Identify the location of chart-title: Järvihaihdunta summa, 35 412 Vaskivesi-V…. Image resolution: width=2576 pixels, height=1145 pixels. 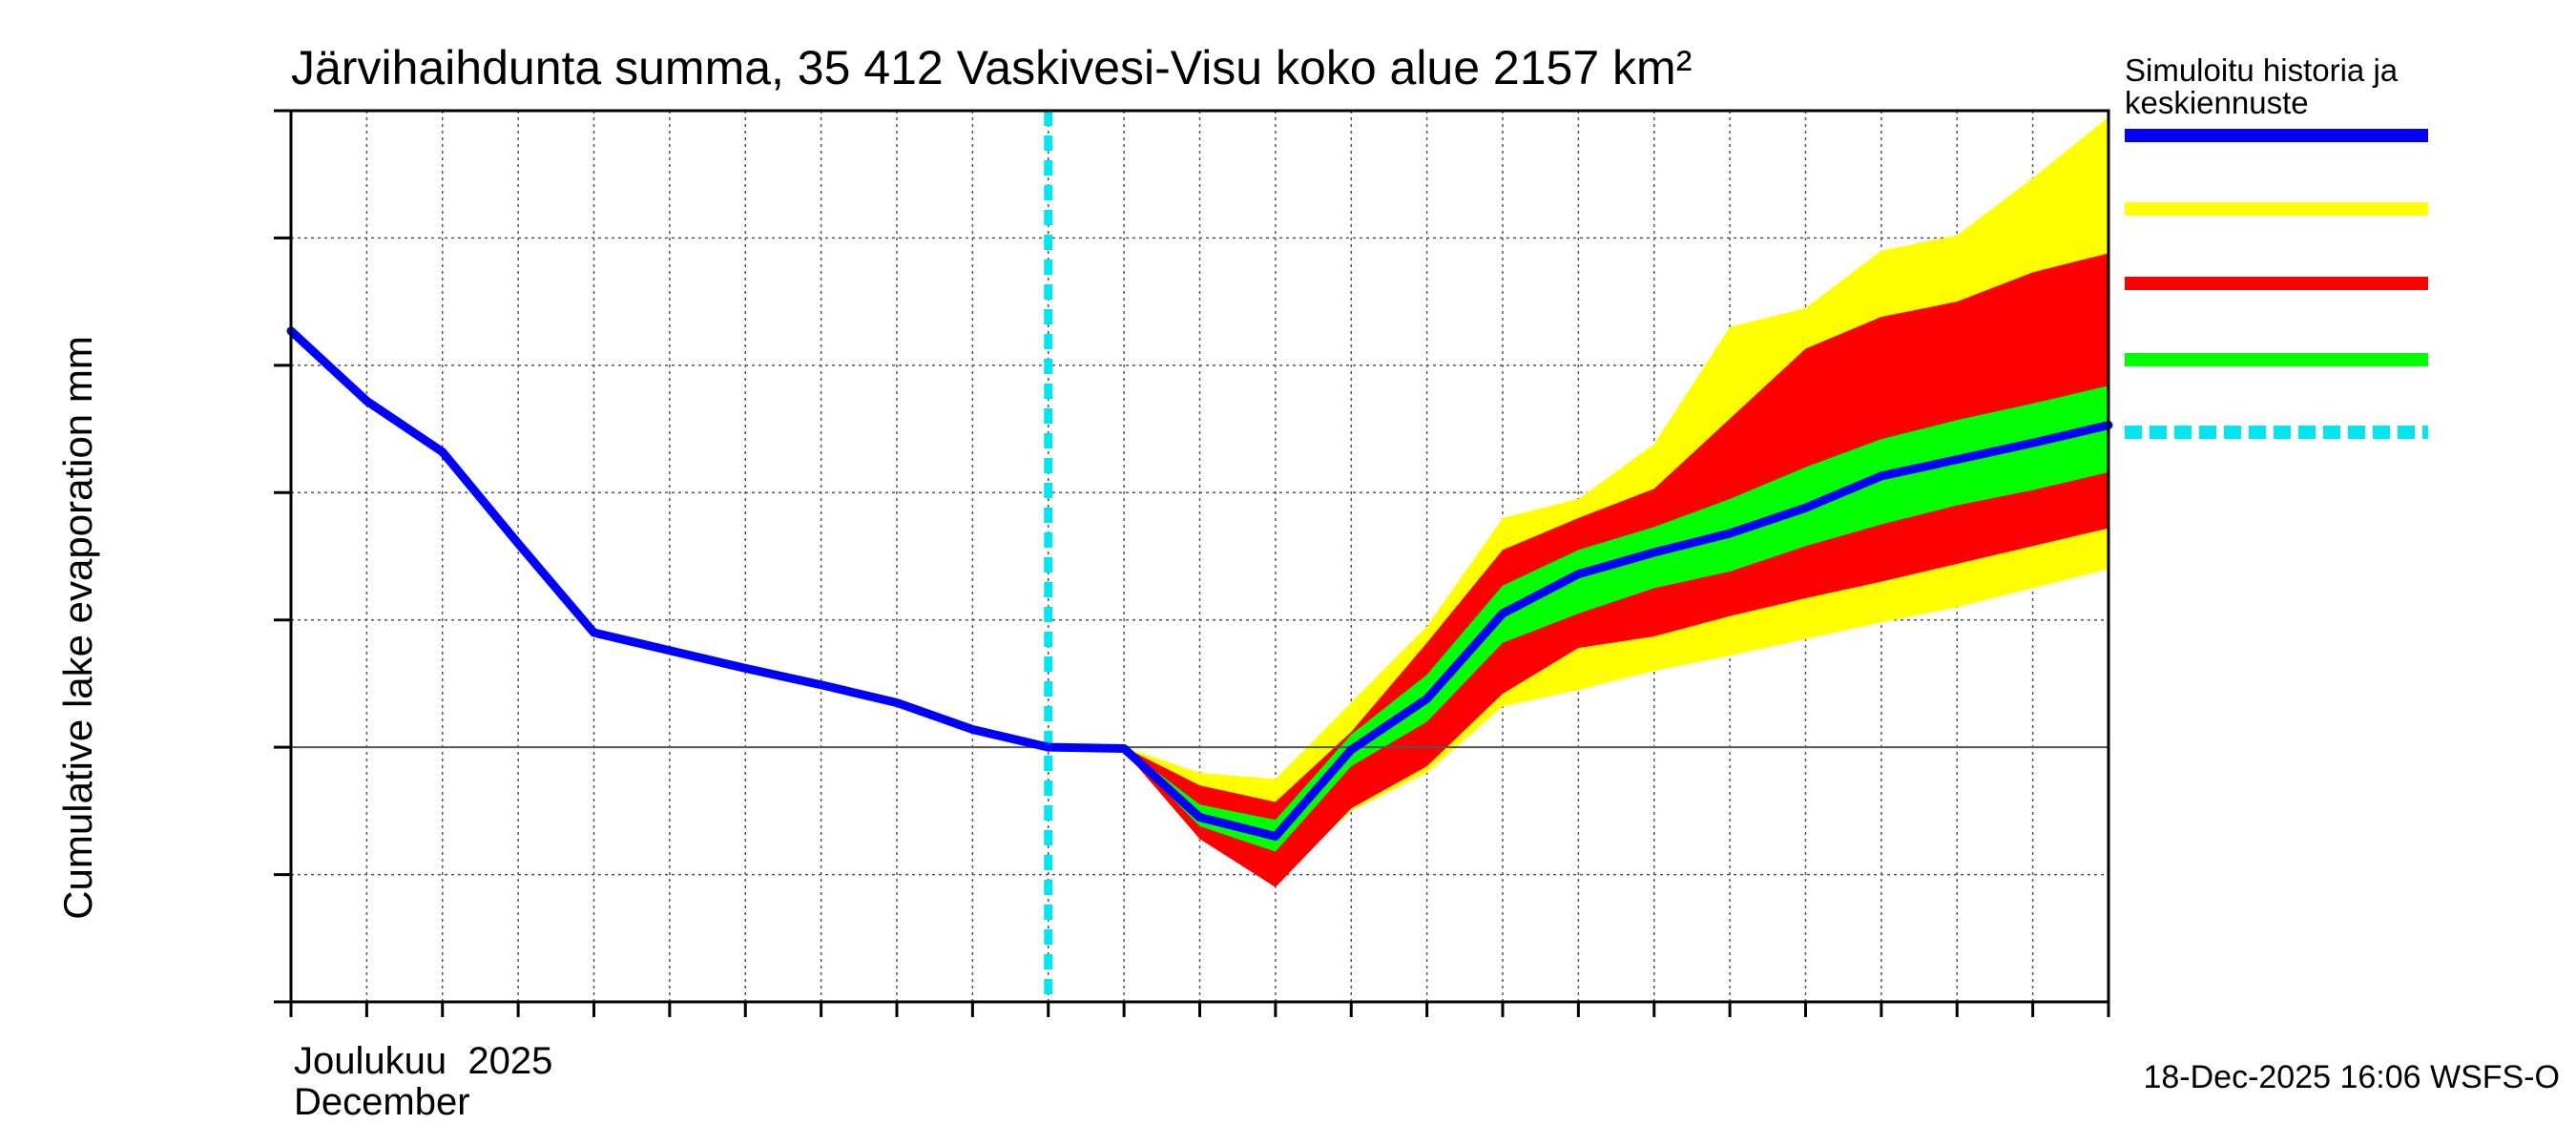
(991, 67).